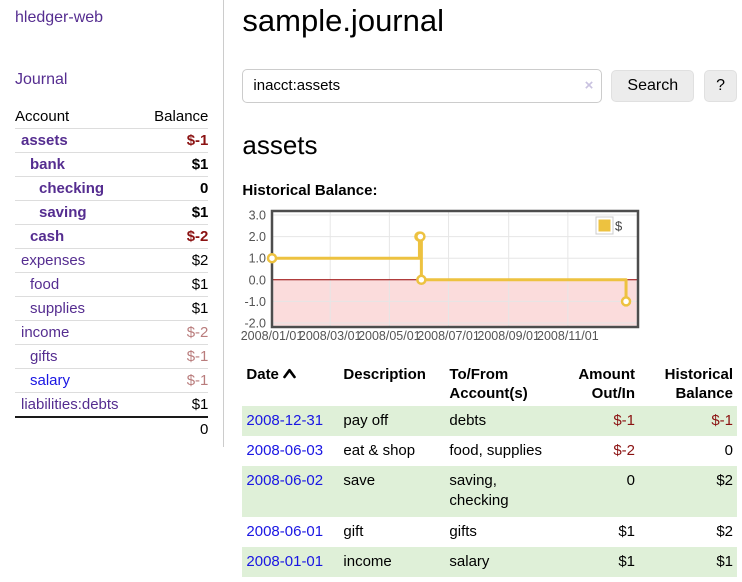 The image size is (742, 582). Describe the element at coordinates (280, 144) in the screenshot. I see `account-heading: assets` at that location.